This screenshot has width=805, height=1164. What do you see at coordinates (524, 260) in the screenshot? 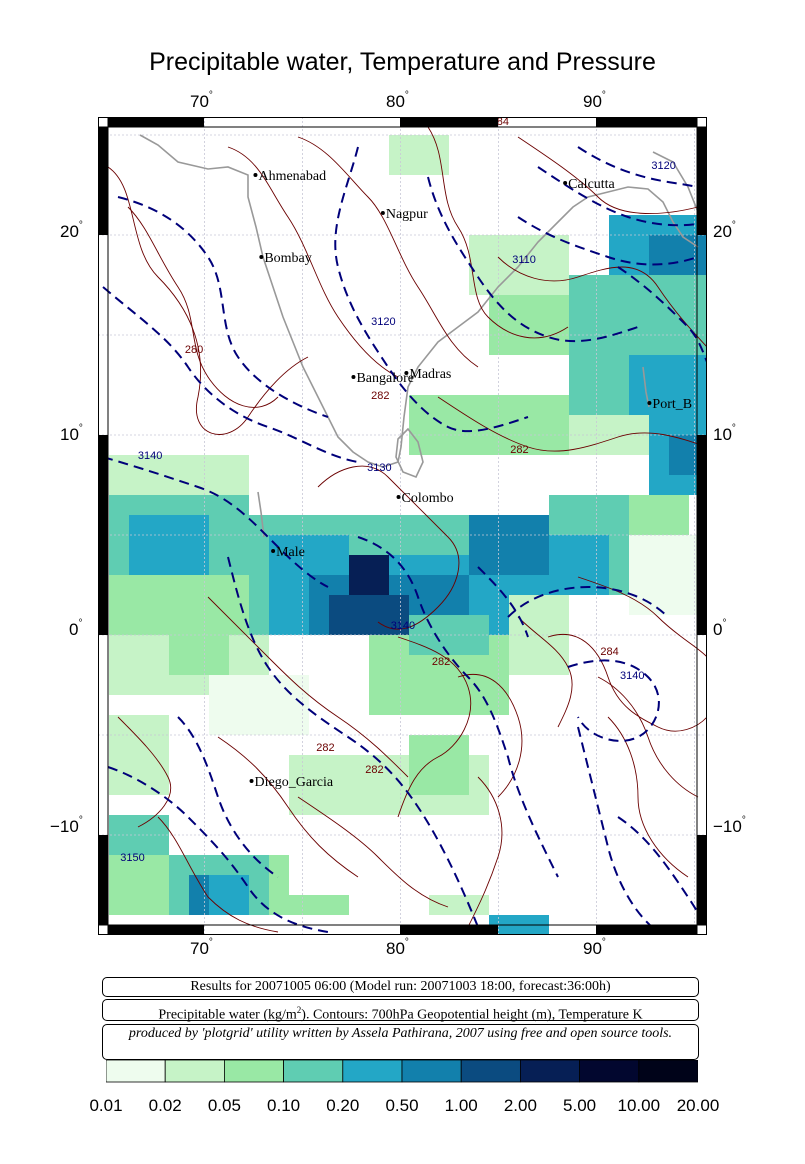
I see `height-contour-label: 3110` at bounding box center [524, 260].